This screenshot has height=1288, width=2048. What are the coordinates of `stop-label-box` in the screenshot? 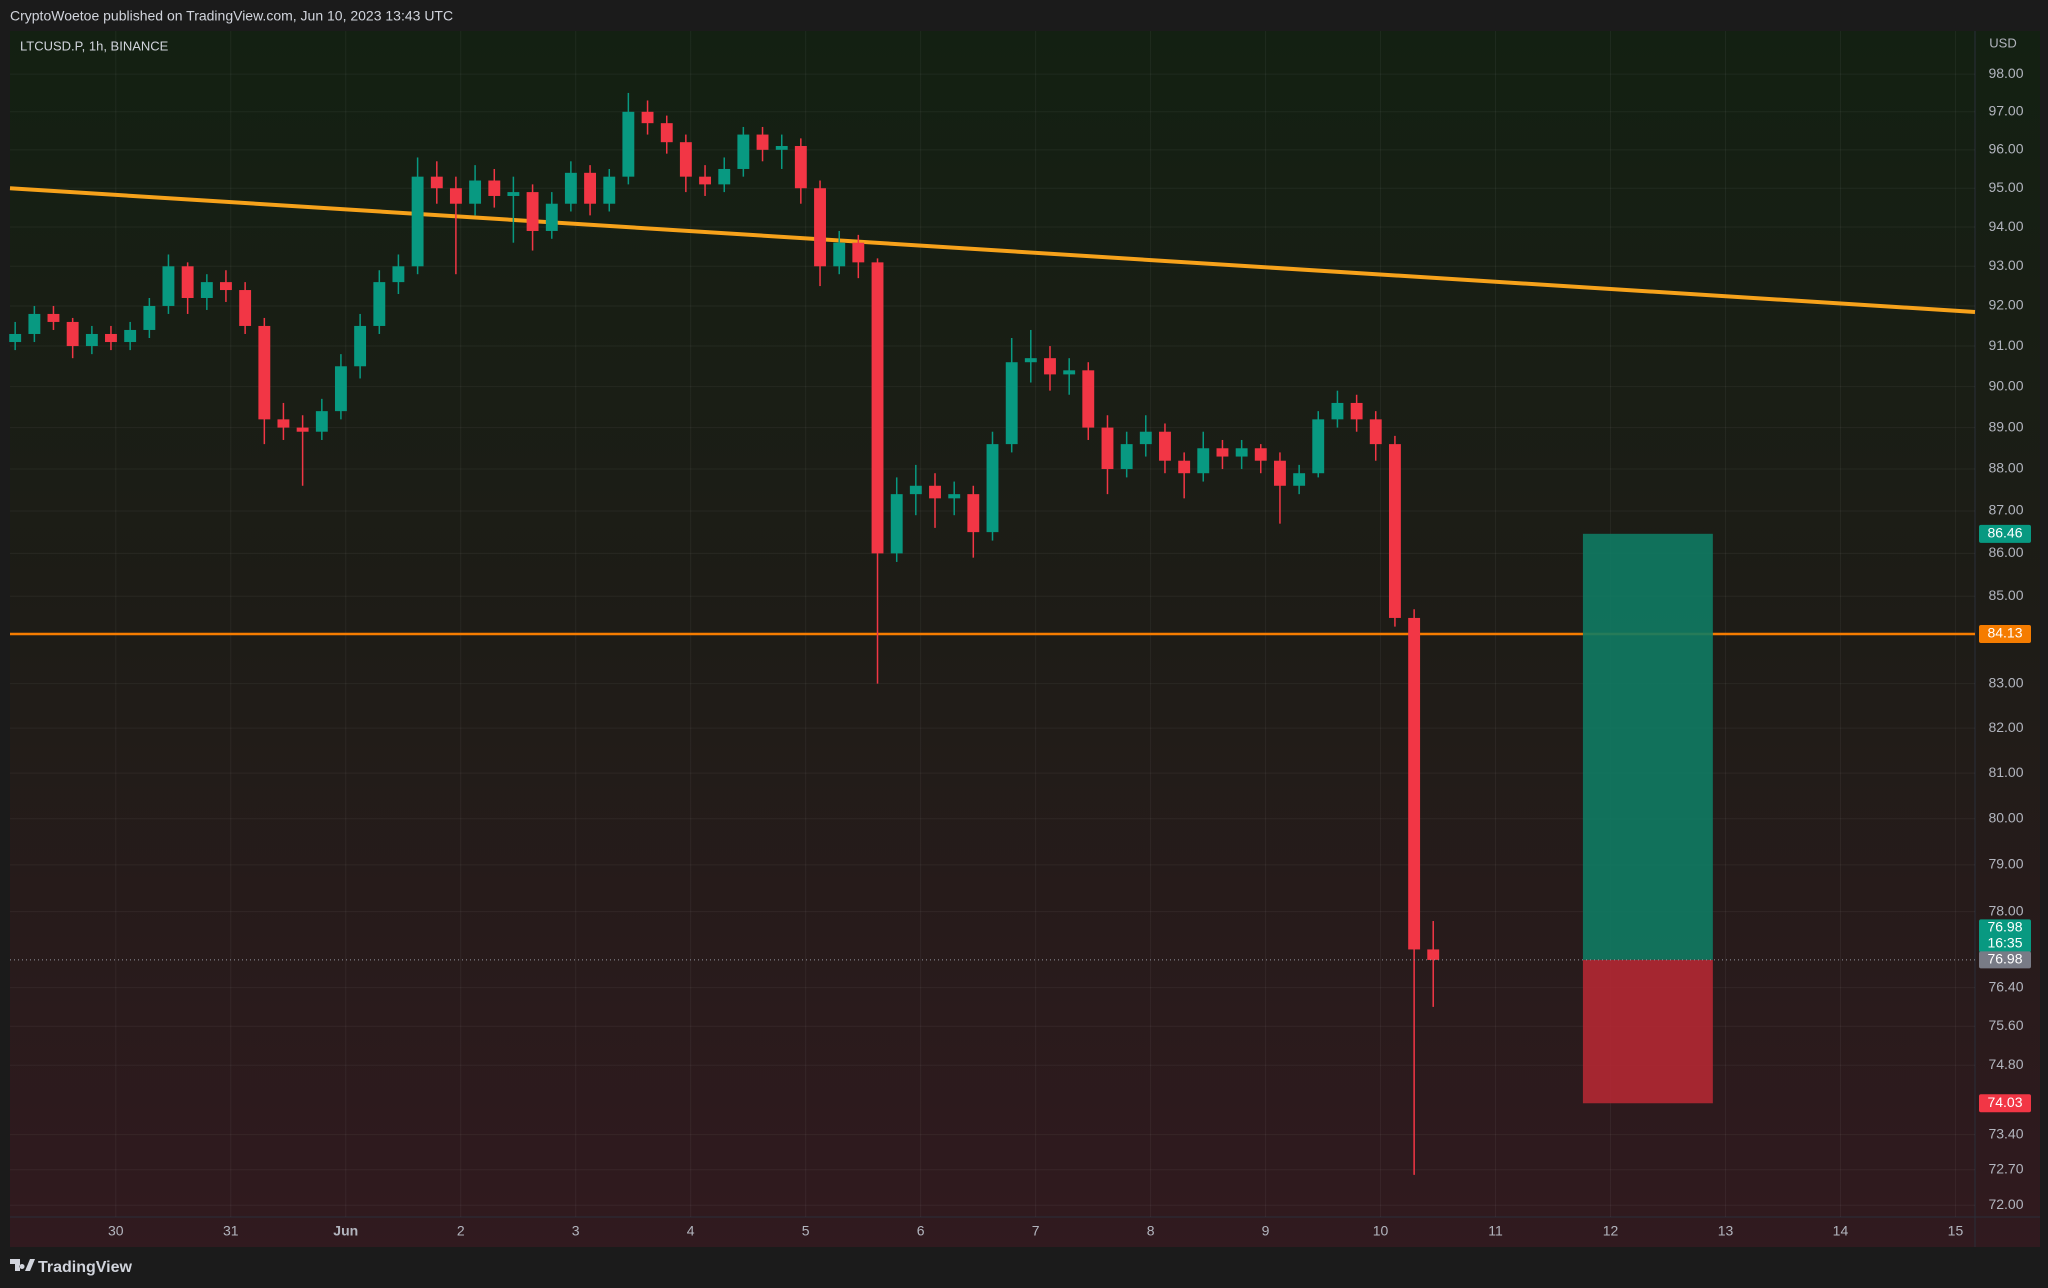 It's located at (2005, 1103).